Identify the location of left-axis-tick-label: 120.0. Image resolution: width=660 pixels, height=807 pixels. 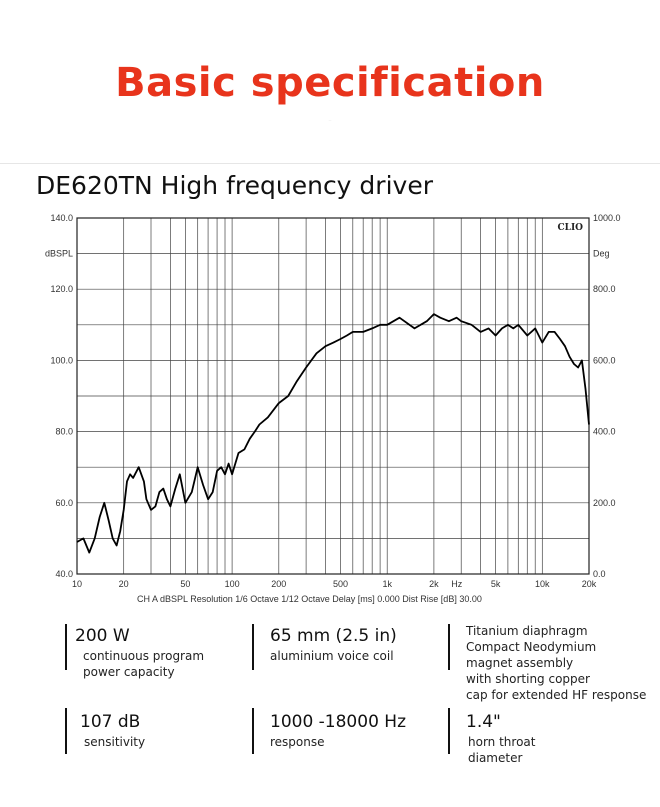
(61, 289).